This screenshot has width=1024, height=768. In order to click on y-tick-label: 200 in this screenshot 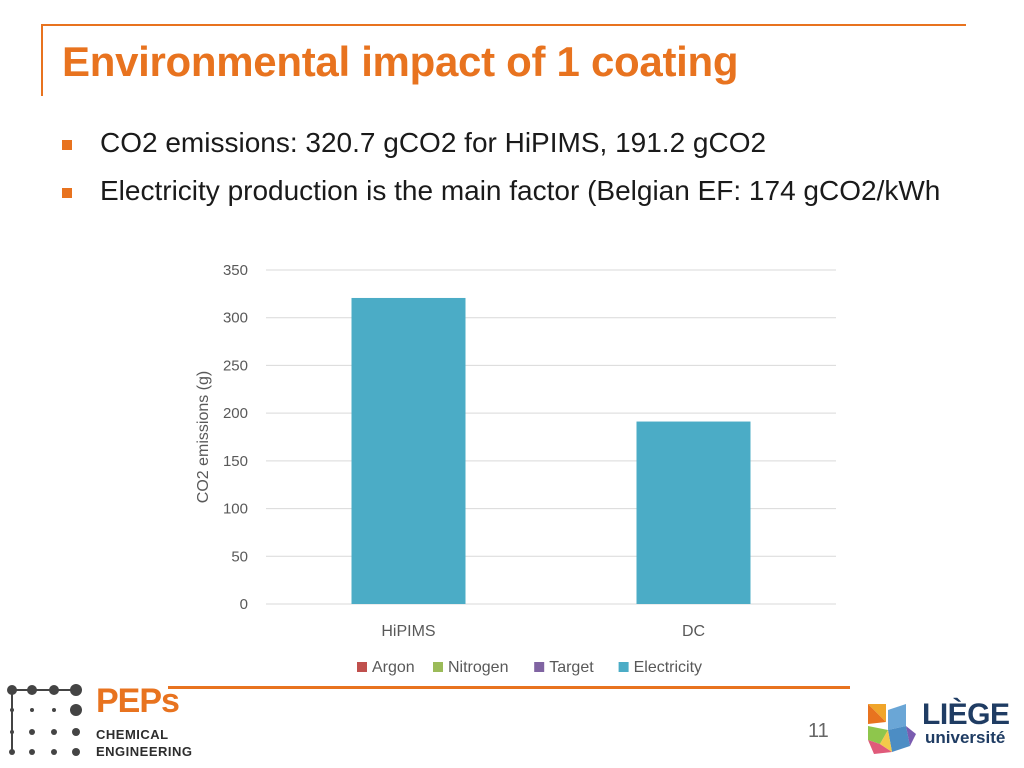, I will do `click(235, 413)`.